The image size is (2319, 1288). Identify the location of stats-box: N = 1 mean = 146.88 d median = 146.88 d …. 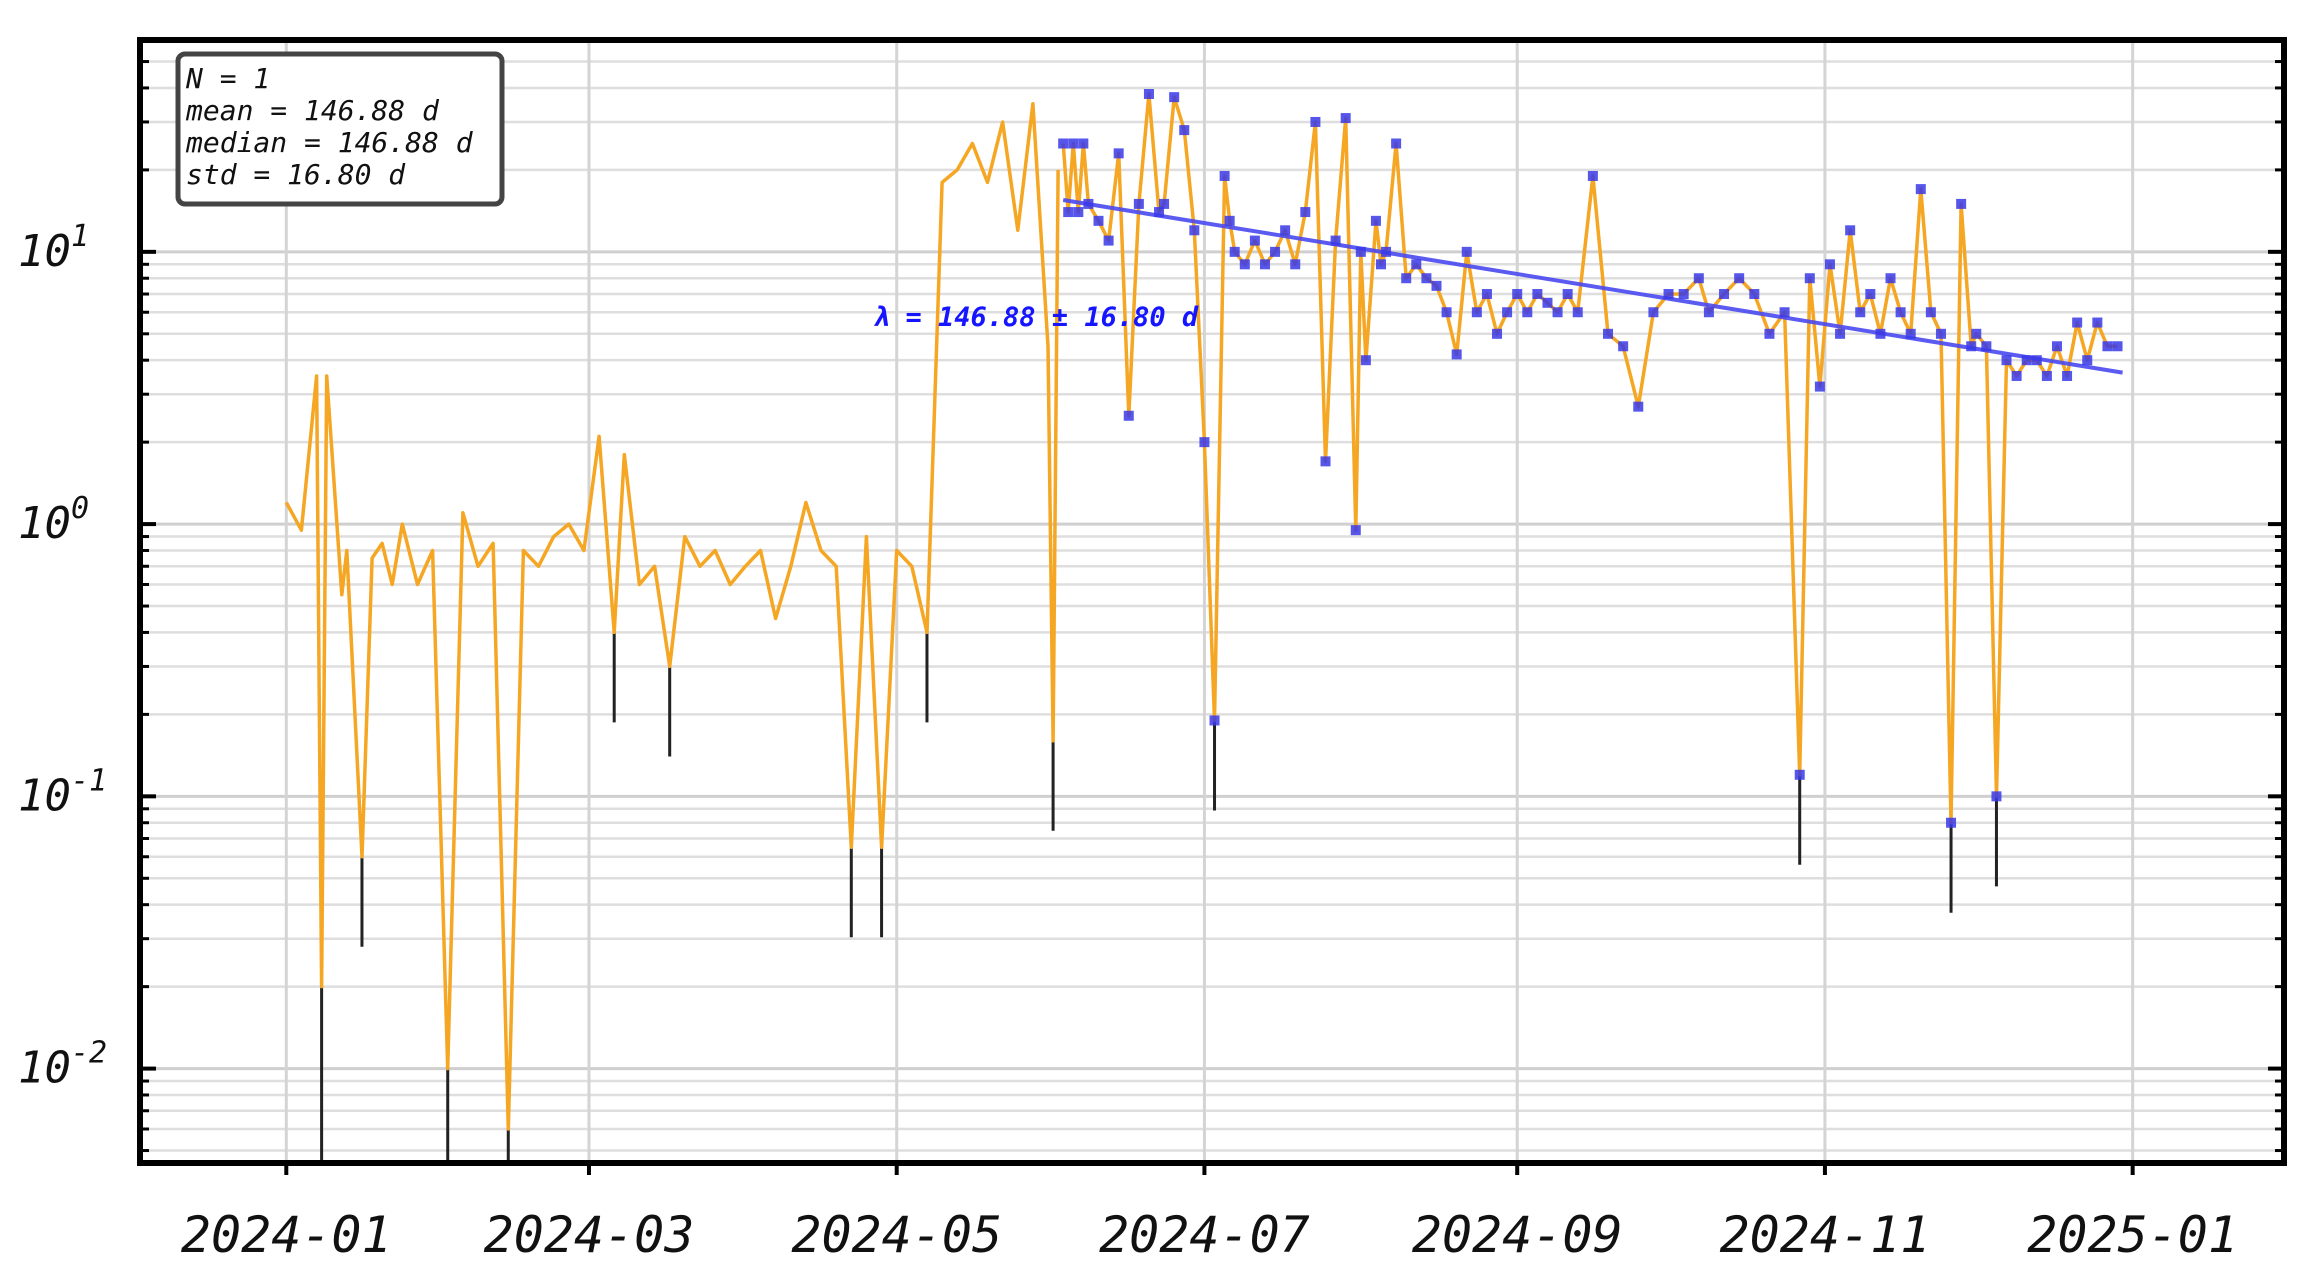
(340, 129).